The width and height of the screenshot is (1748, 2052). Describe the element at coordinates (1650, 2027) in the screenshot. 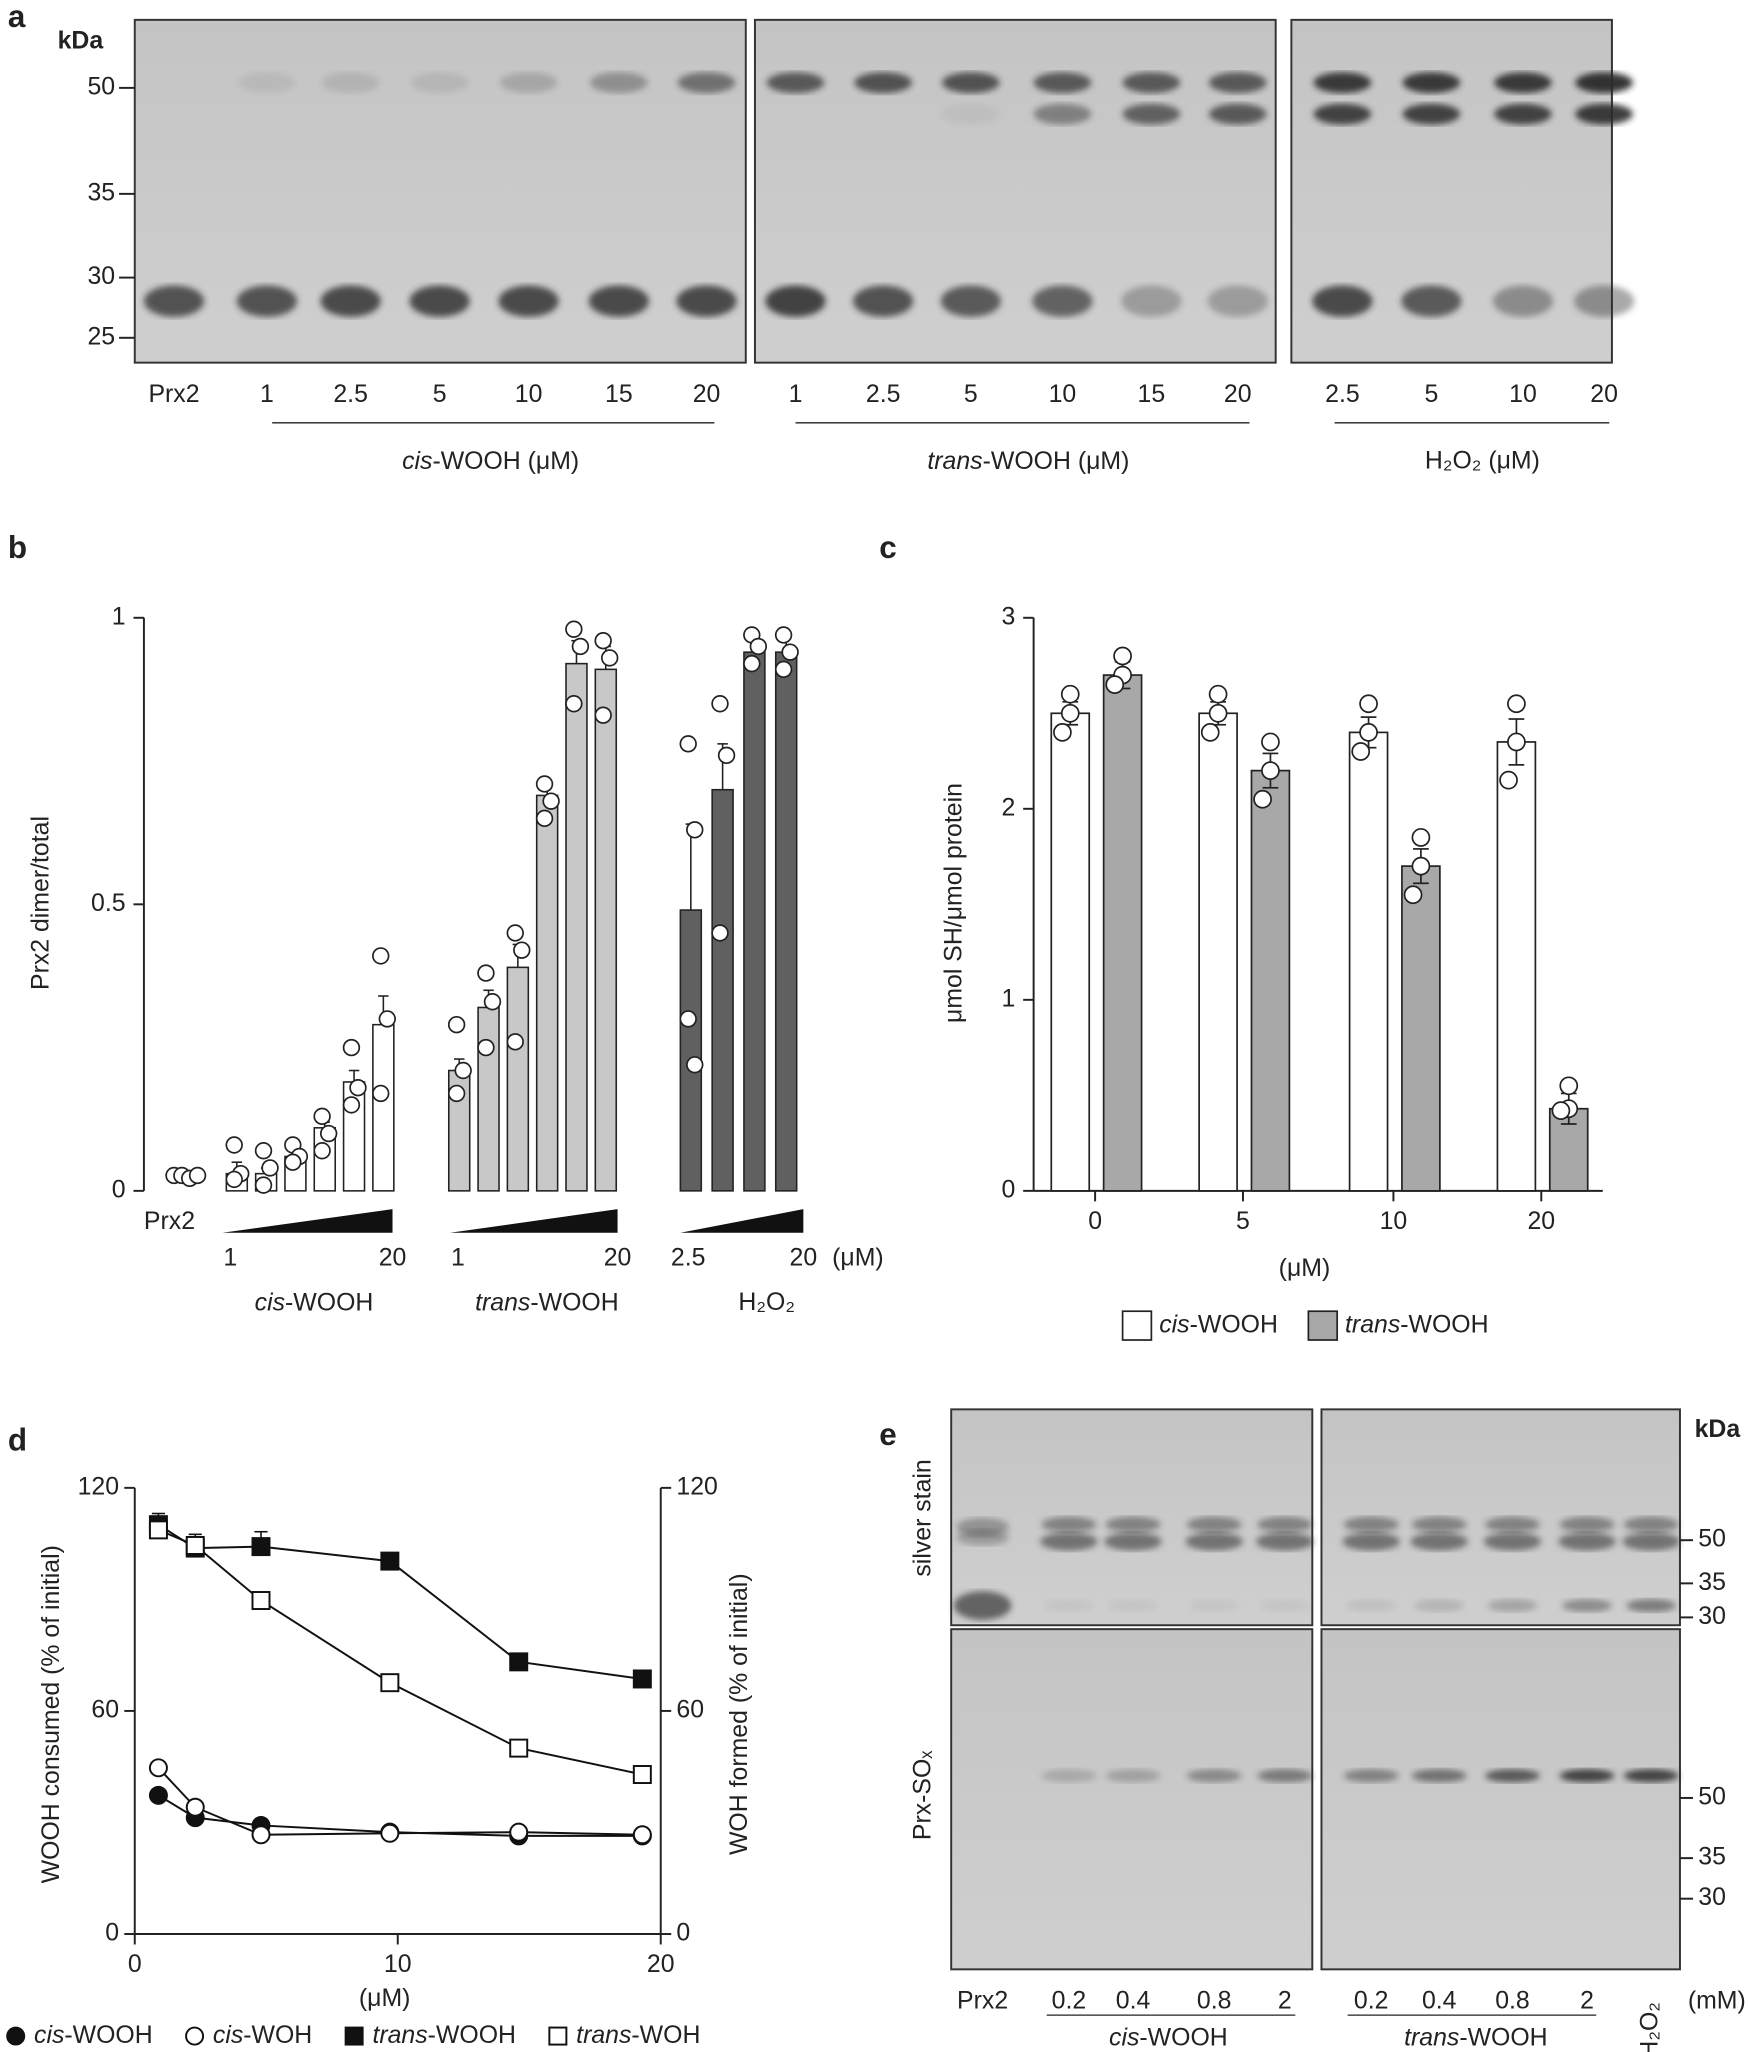

I see `lane-label: H₂O₂` at that location.